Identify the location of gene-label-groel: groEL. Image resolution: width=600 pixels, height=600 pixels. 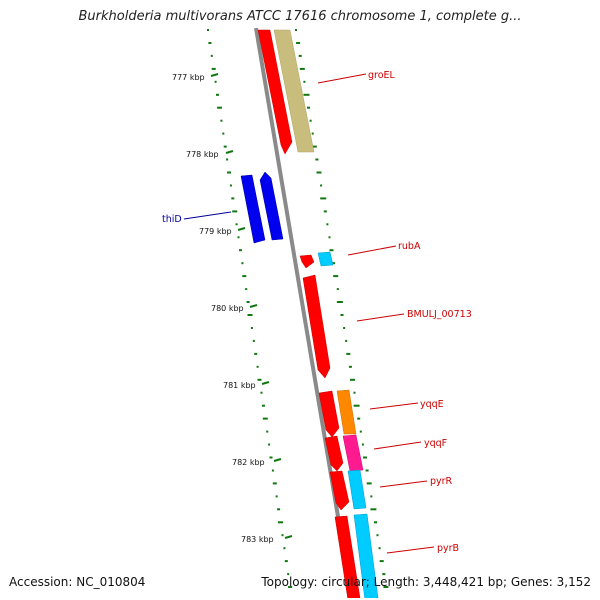
(382, 75).